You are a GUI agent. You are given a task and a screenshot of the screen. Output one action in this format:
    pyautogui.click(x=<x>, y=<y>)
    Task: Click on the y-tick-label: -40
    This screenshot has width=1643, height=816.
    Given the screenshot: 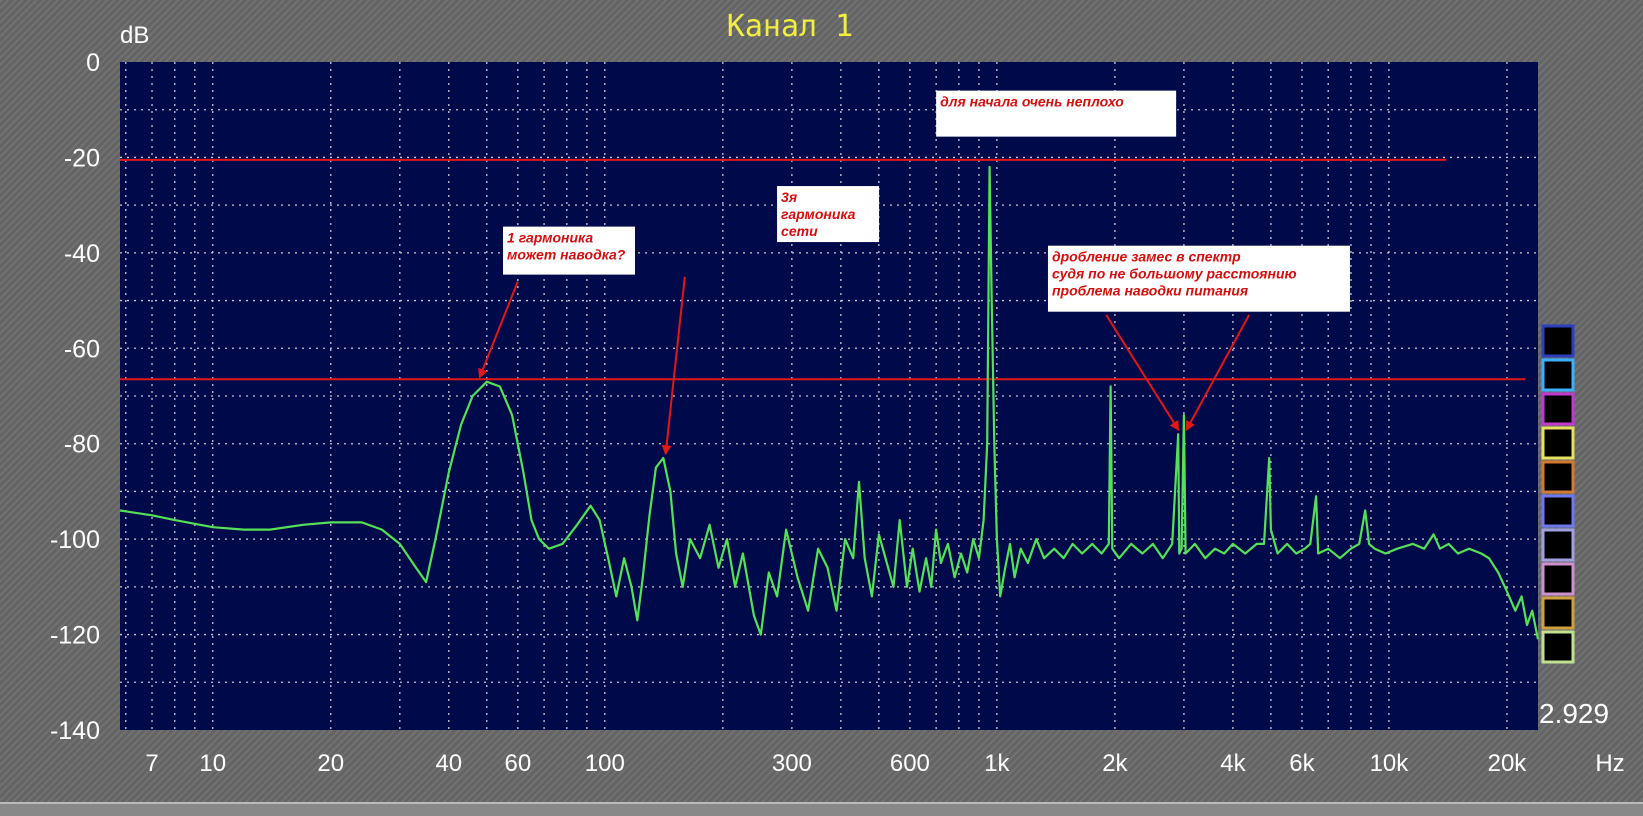 What is the action you would take?
    pyautogui.click(x=82, y=254)
    